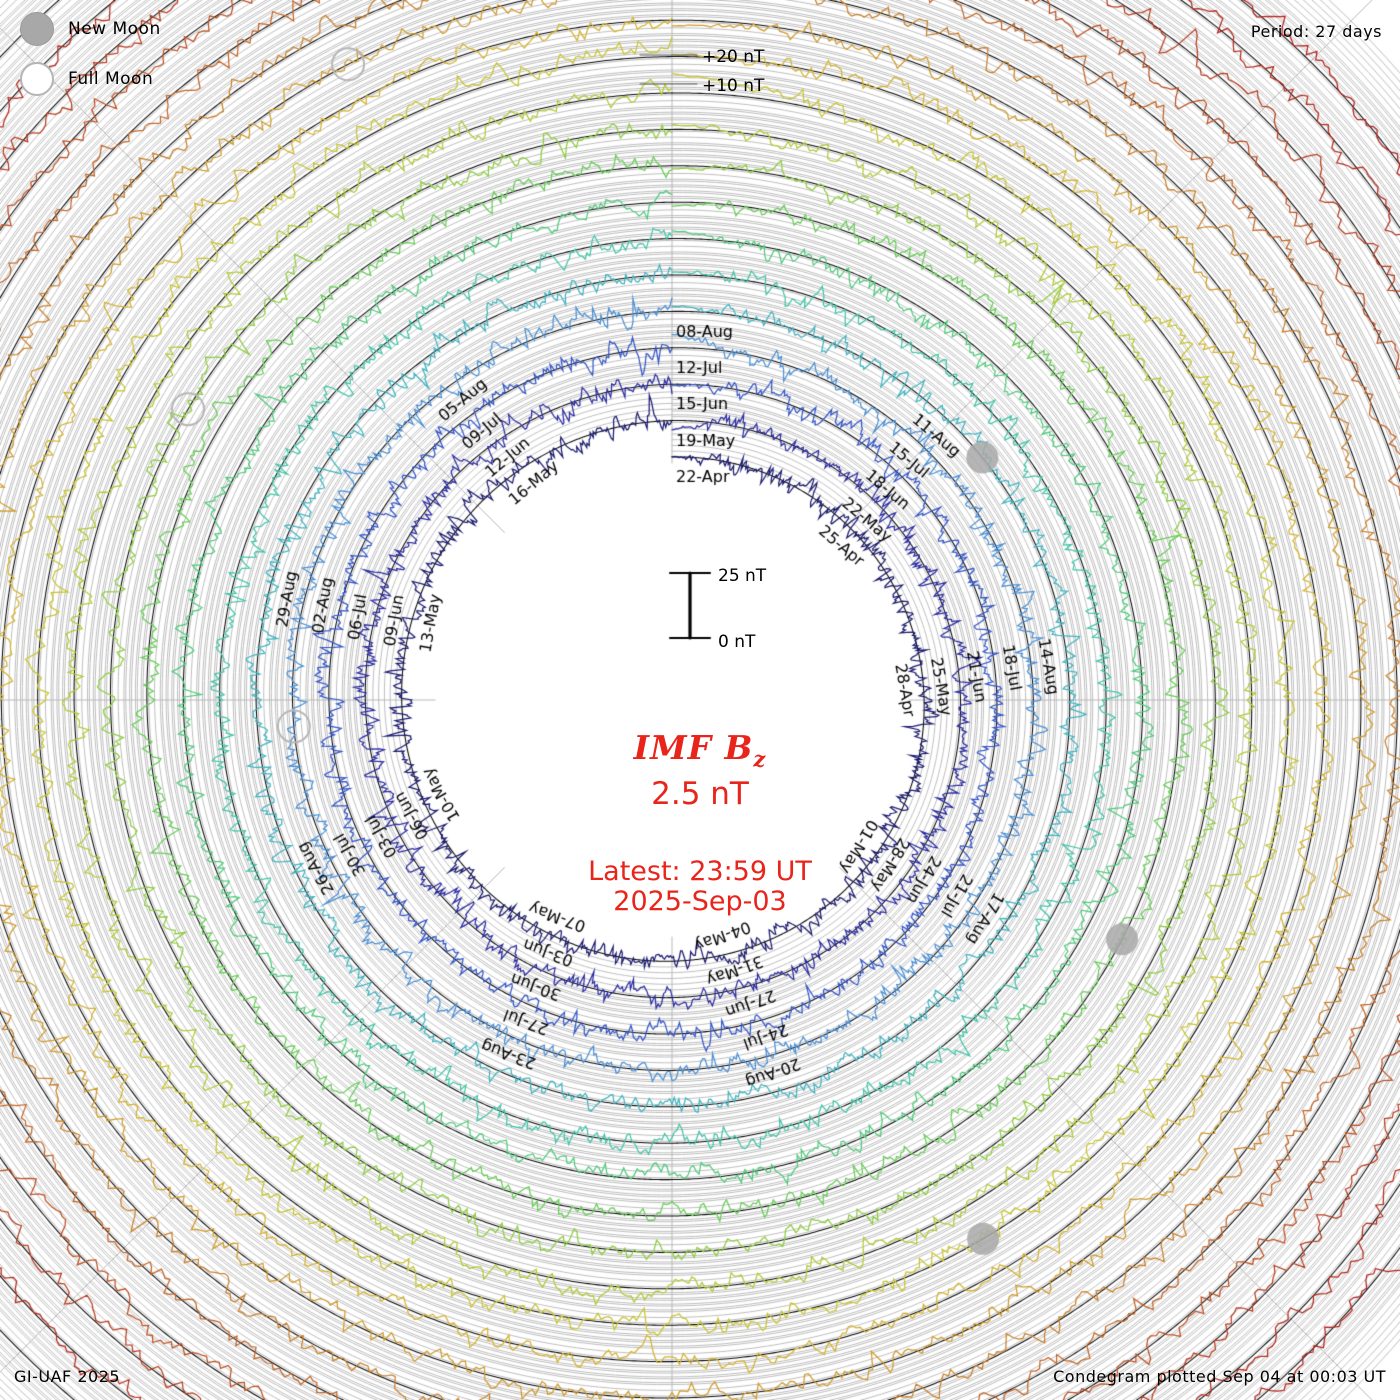  I want to click on quantity-subscript: z, so click(760, 759).